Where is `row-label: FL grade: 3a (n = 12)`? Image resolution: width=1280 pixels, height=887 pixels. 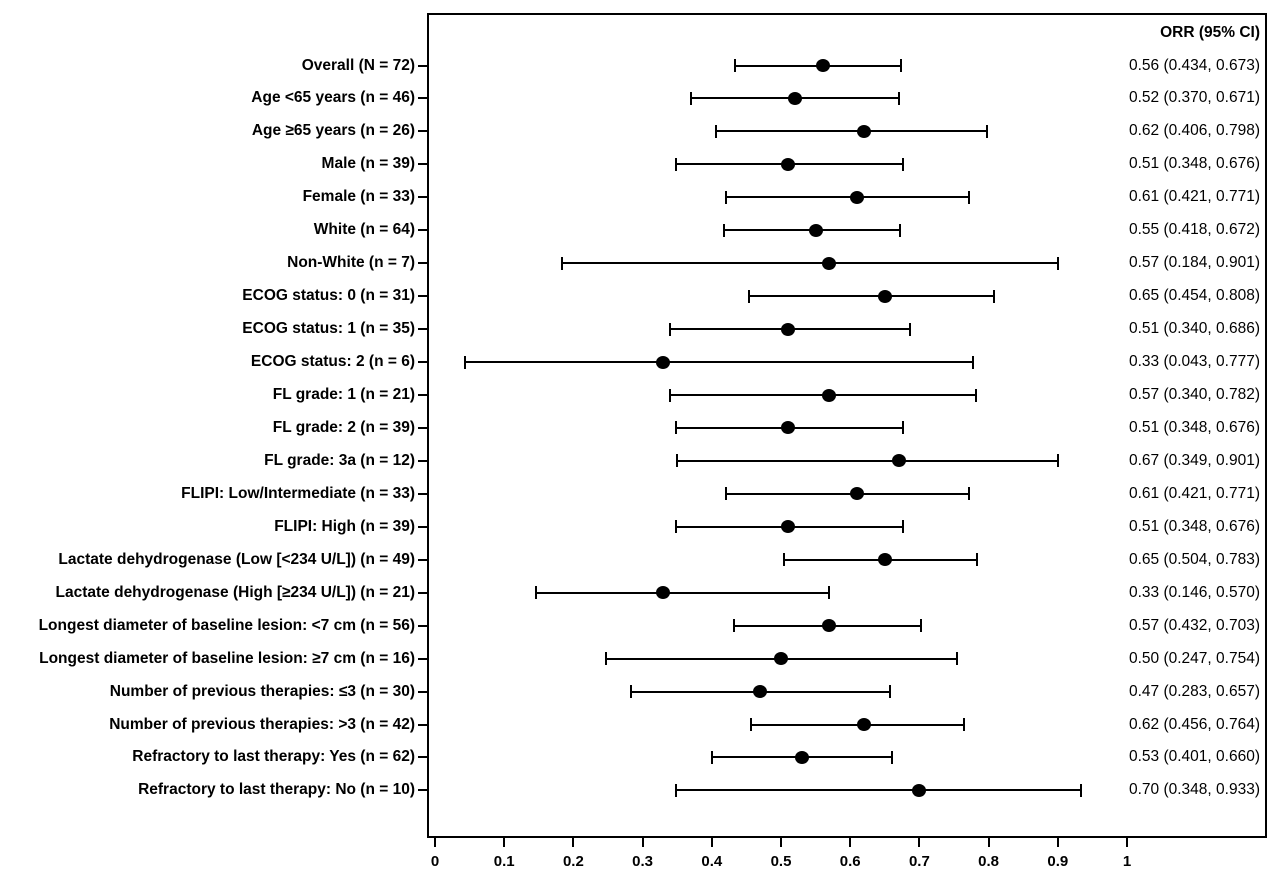
row-label: FL grade: 3a (n = 12) is located at coordinates (339, 460).